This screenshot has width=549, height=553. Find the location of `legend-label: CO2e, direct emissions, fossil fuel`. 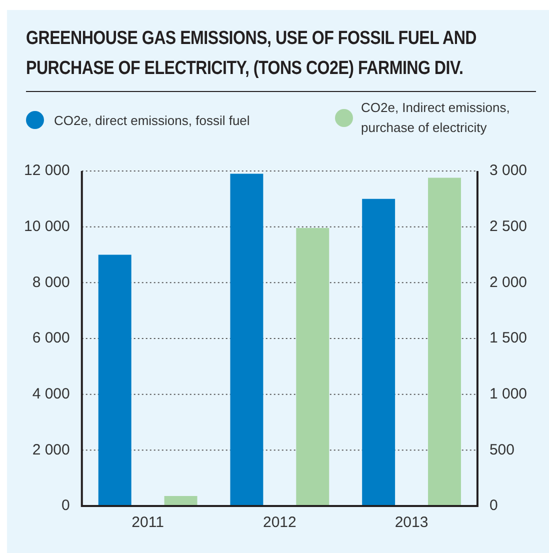

legend-label: CO2e, direct emissions, fossil fuel is located at coordinates (152, 120).